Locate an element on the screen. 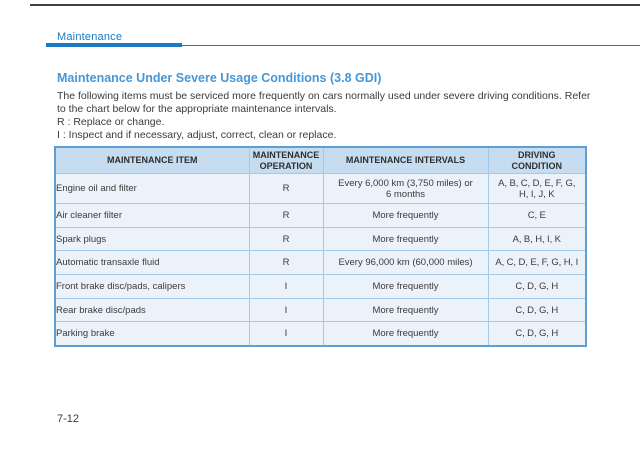 The width and height of the screenshot is (640, 460). legend-replace: R : Replace or change. is located at coordinates (111, 122).